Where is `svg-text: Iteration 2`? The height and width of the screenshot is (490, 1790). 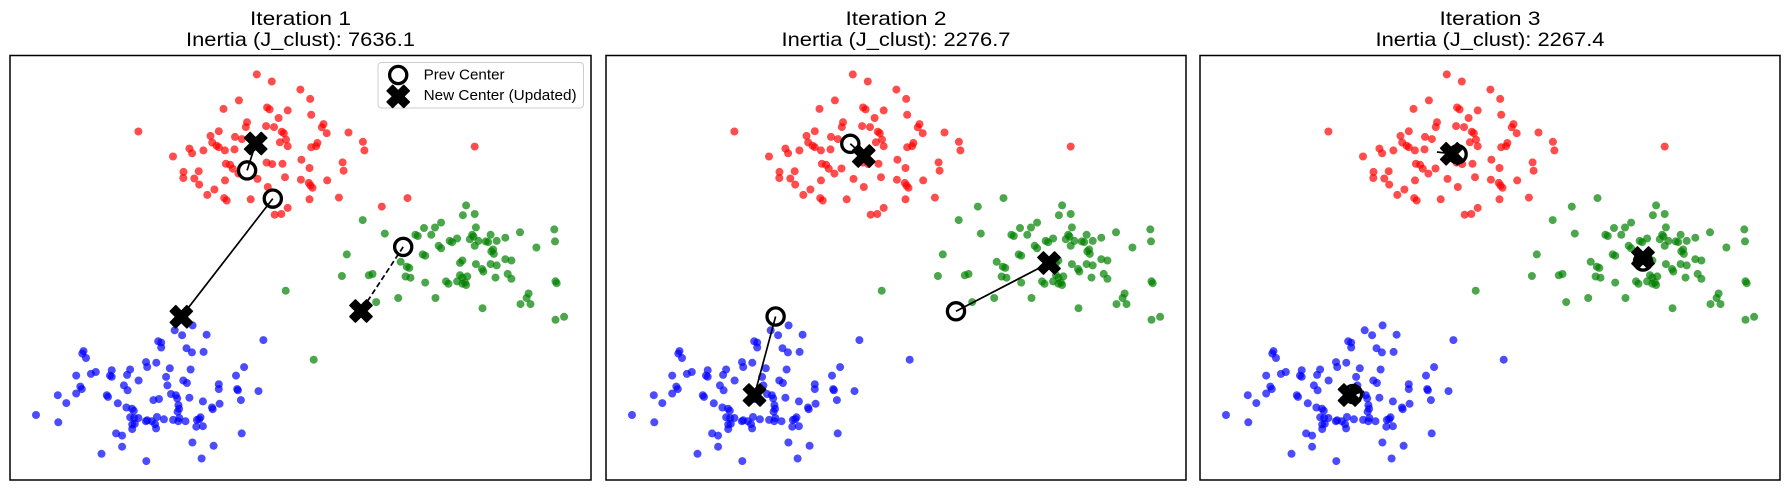
svg-text: Iteration 2 is located at coordinates (896, 19).